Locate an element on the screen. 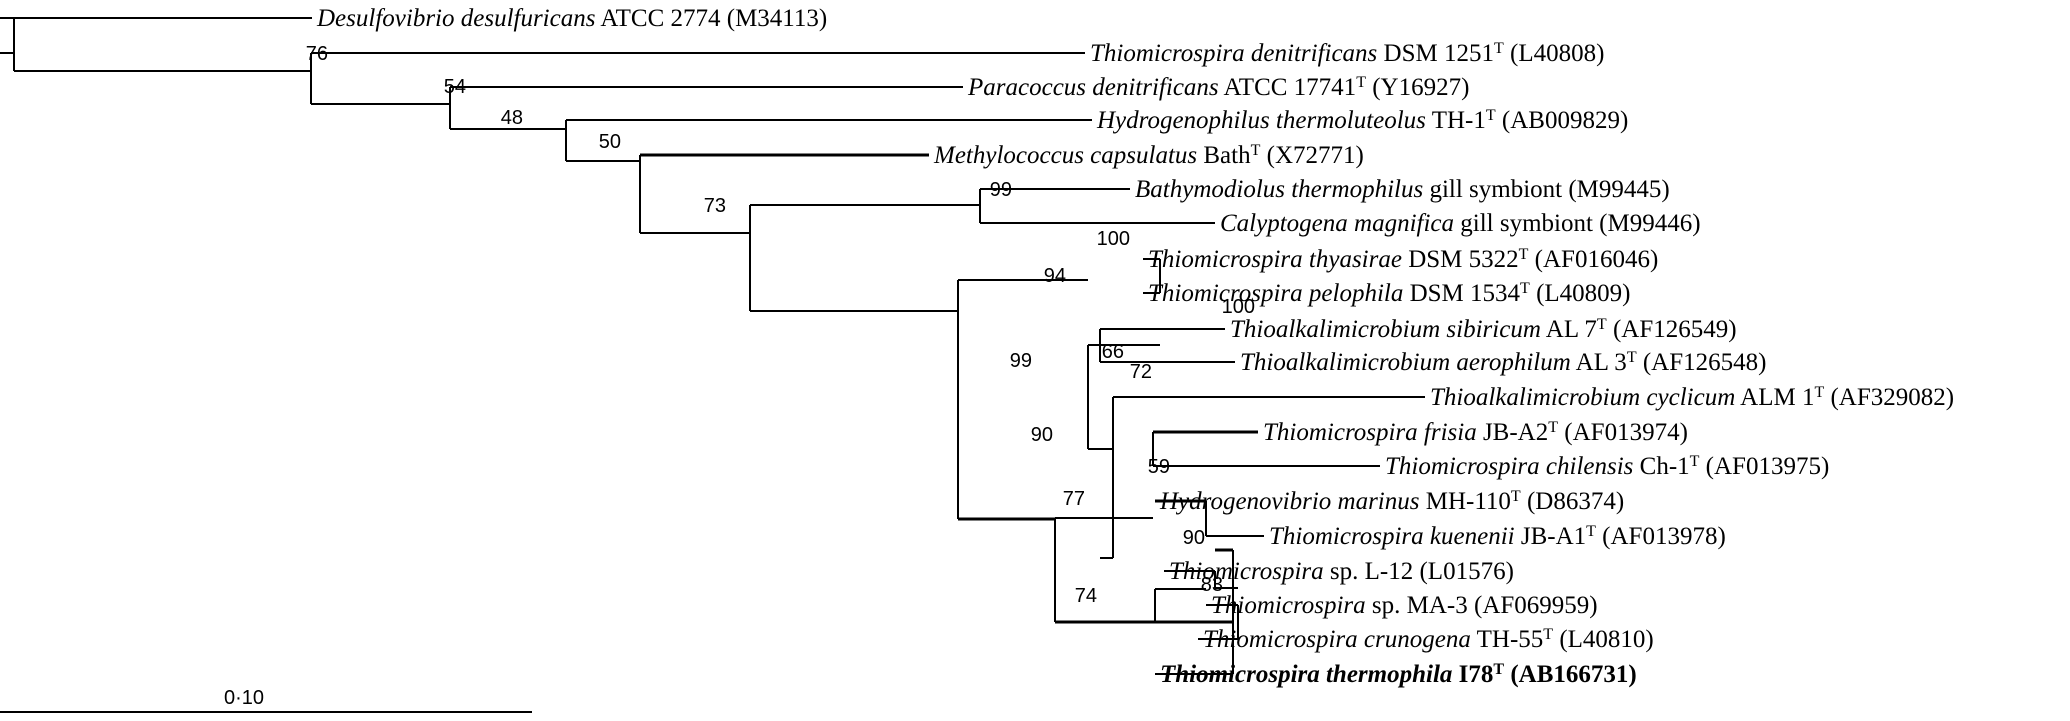 The image size is (2070, 721). bootstrap-value: 50 is located at coordinates (610, 142).